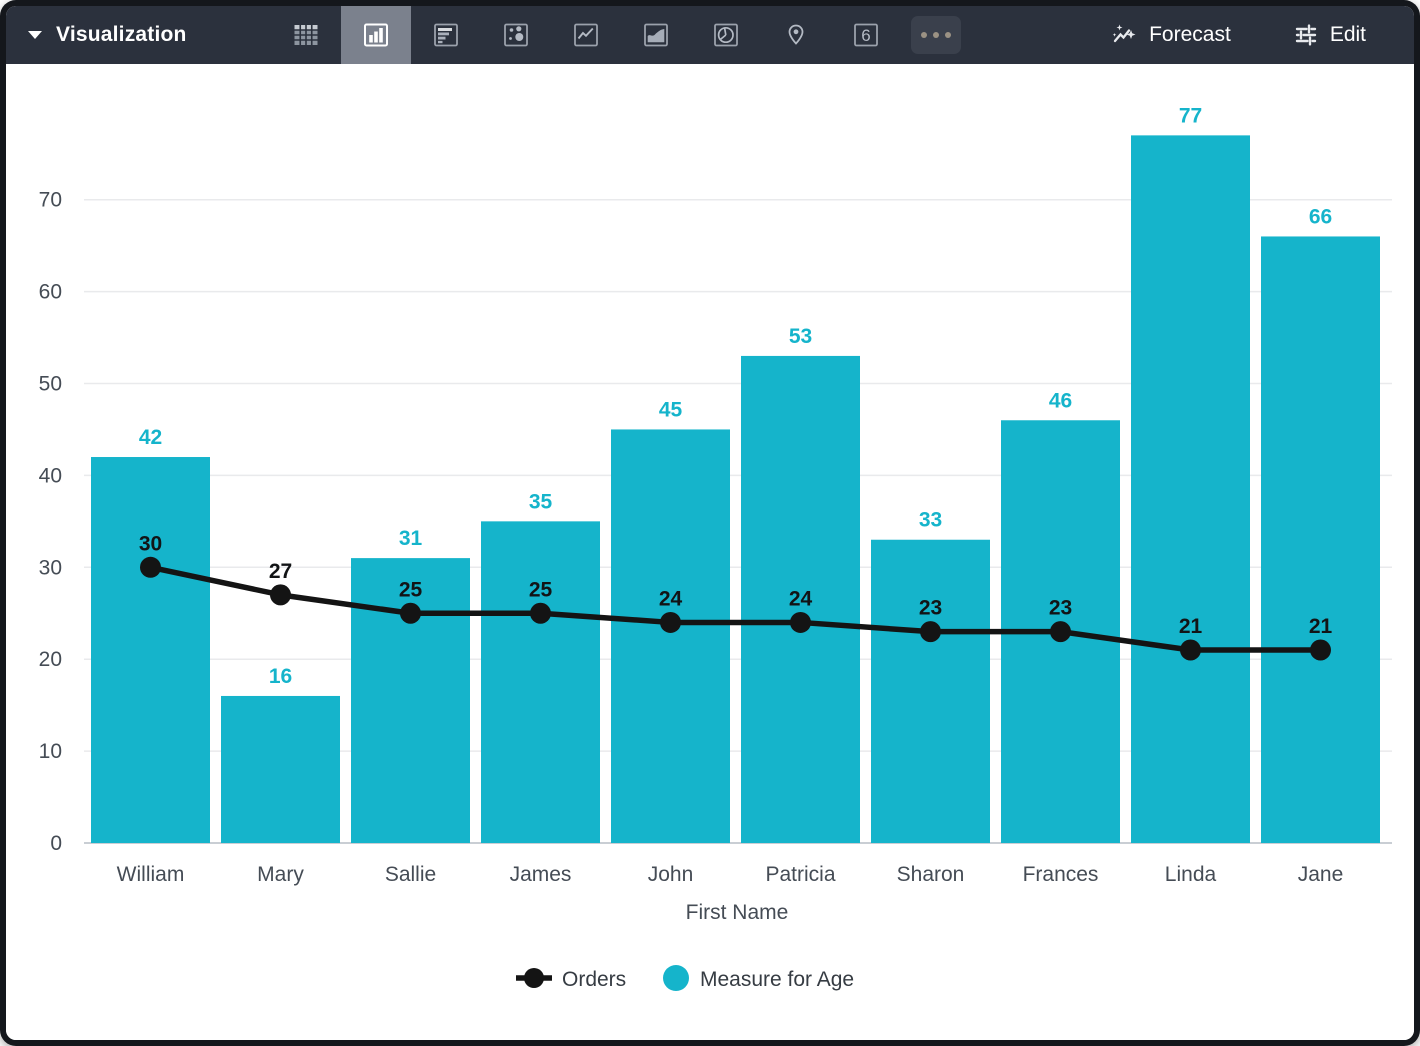  What do you see at coordinates (1190, 115) in the screenshot?
I see `bar-value-label: 77` at bounding box center [1190, 115].